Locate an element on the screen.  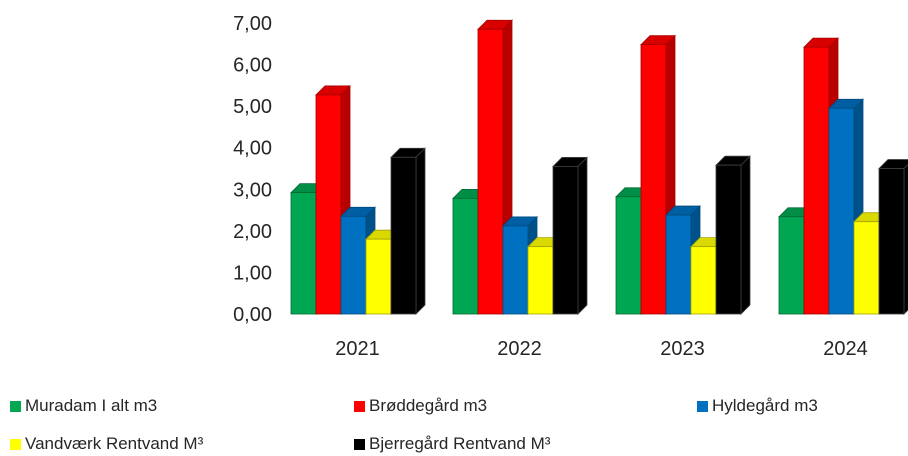
legend-label-vandvaerk: Vandværk Rentvand M³ is located at coordinates (114, 443).